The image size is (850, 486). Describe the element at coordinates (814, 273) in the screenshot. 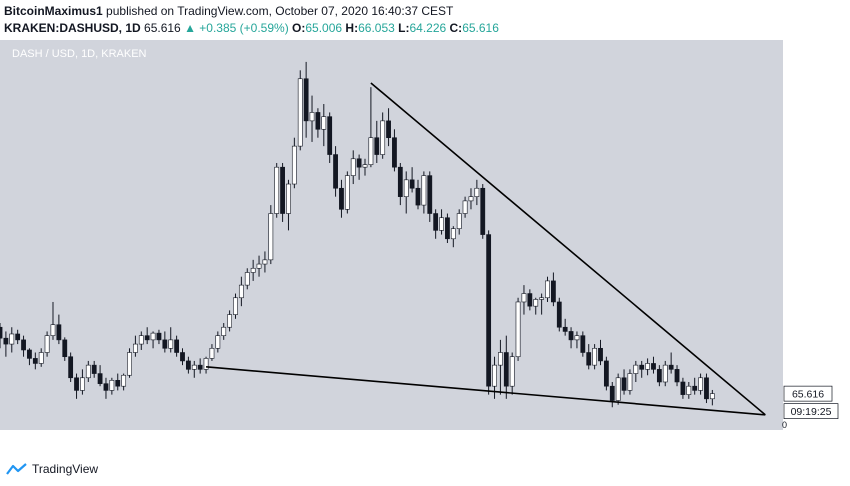

I see `y-tick-label: 80.000` at that location.